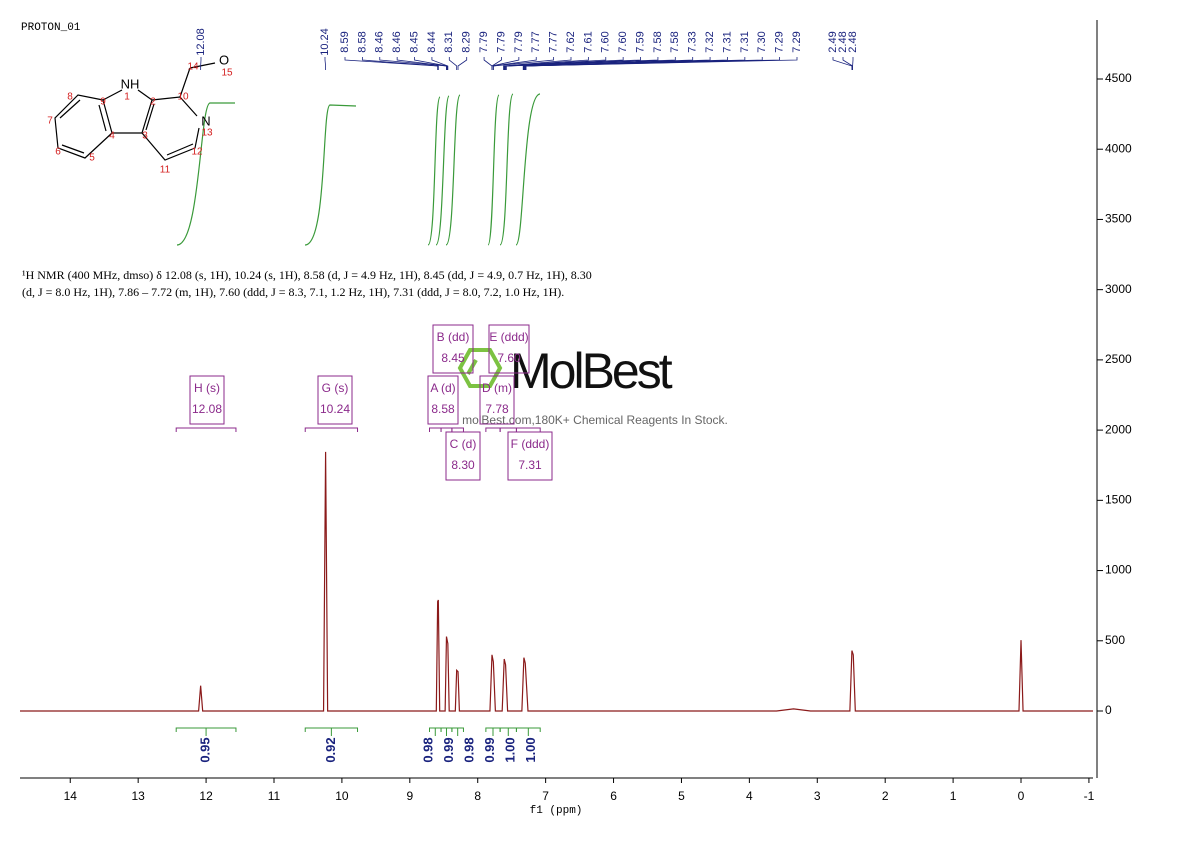 The image size is (1190, 841). Describe the element at coordinates (797, 41) in the screenshot. I see `peak-label: 7.29` at that location.